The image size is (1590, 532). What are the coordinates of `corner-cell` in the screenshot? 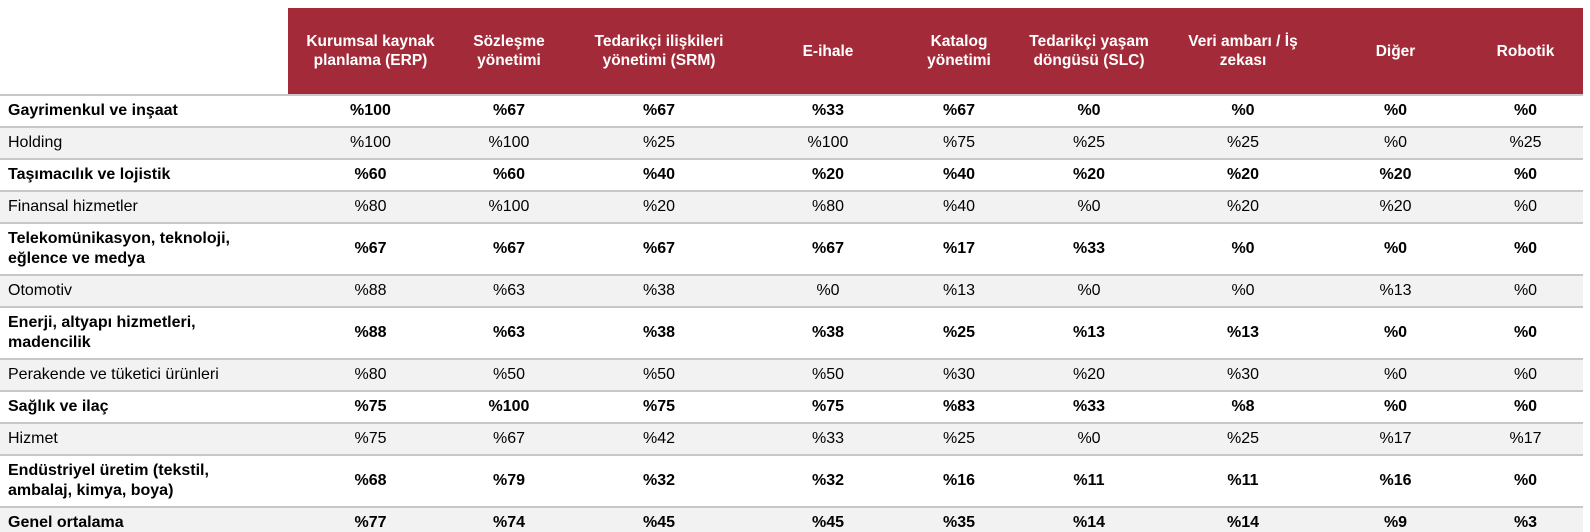 It's located at (144, 51).